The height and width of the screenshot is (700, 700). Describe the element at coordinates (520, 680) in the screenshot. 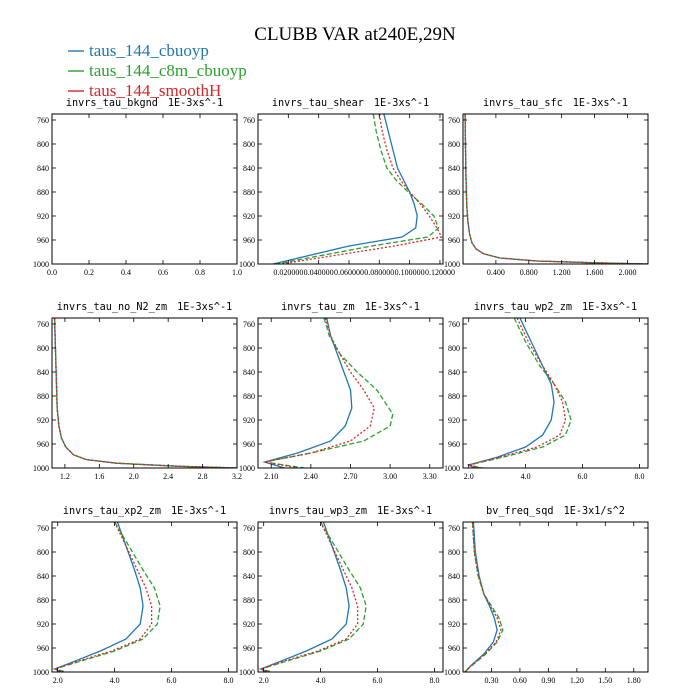

I see `x-tick-label: 0.60` at that location.